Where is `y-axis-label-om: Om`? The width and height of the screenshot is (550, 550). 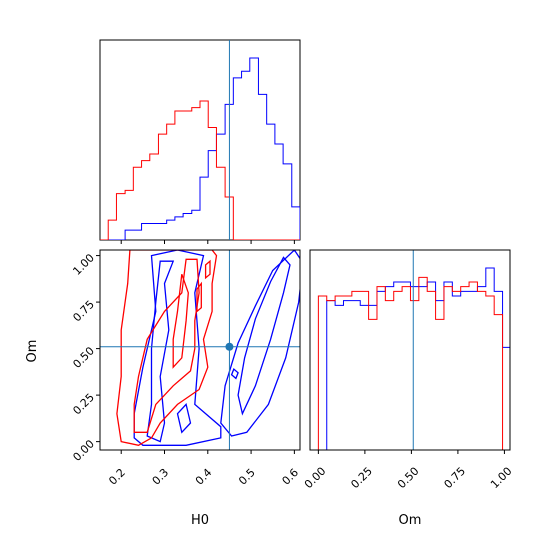 y-axis-label-om: Om is located at coordinates (32, 351).